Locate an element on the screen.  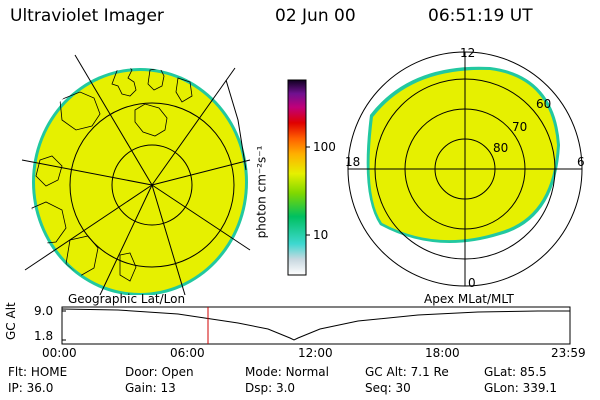
status-dsp: Dsp: 3.0 is located at coordinates (270, 388).